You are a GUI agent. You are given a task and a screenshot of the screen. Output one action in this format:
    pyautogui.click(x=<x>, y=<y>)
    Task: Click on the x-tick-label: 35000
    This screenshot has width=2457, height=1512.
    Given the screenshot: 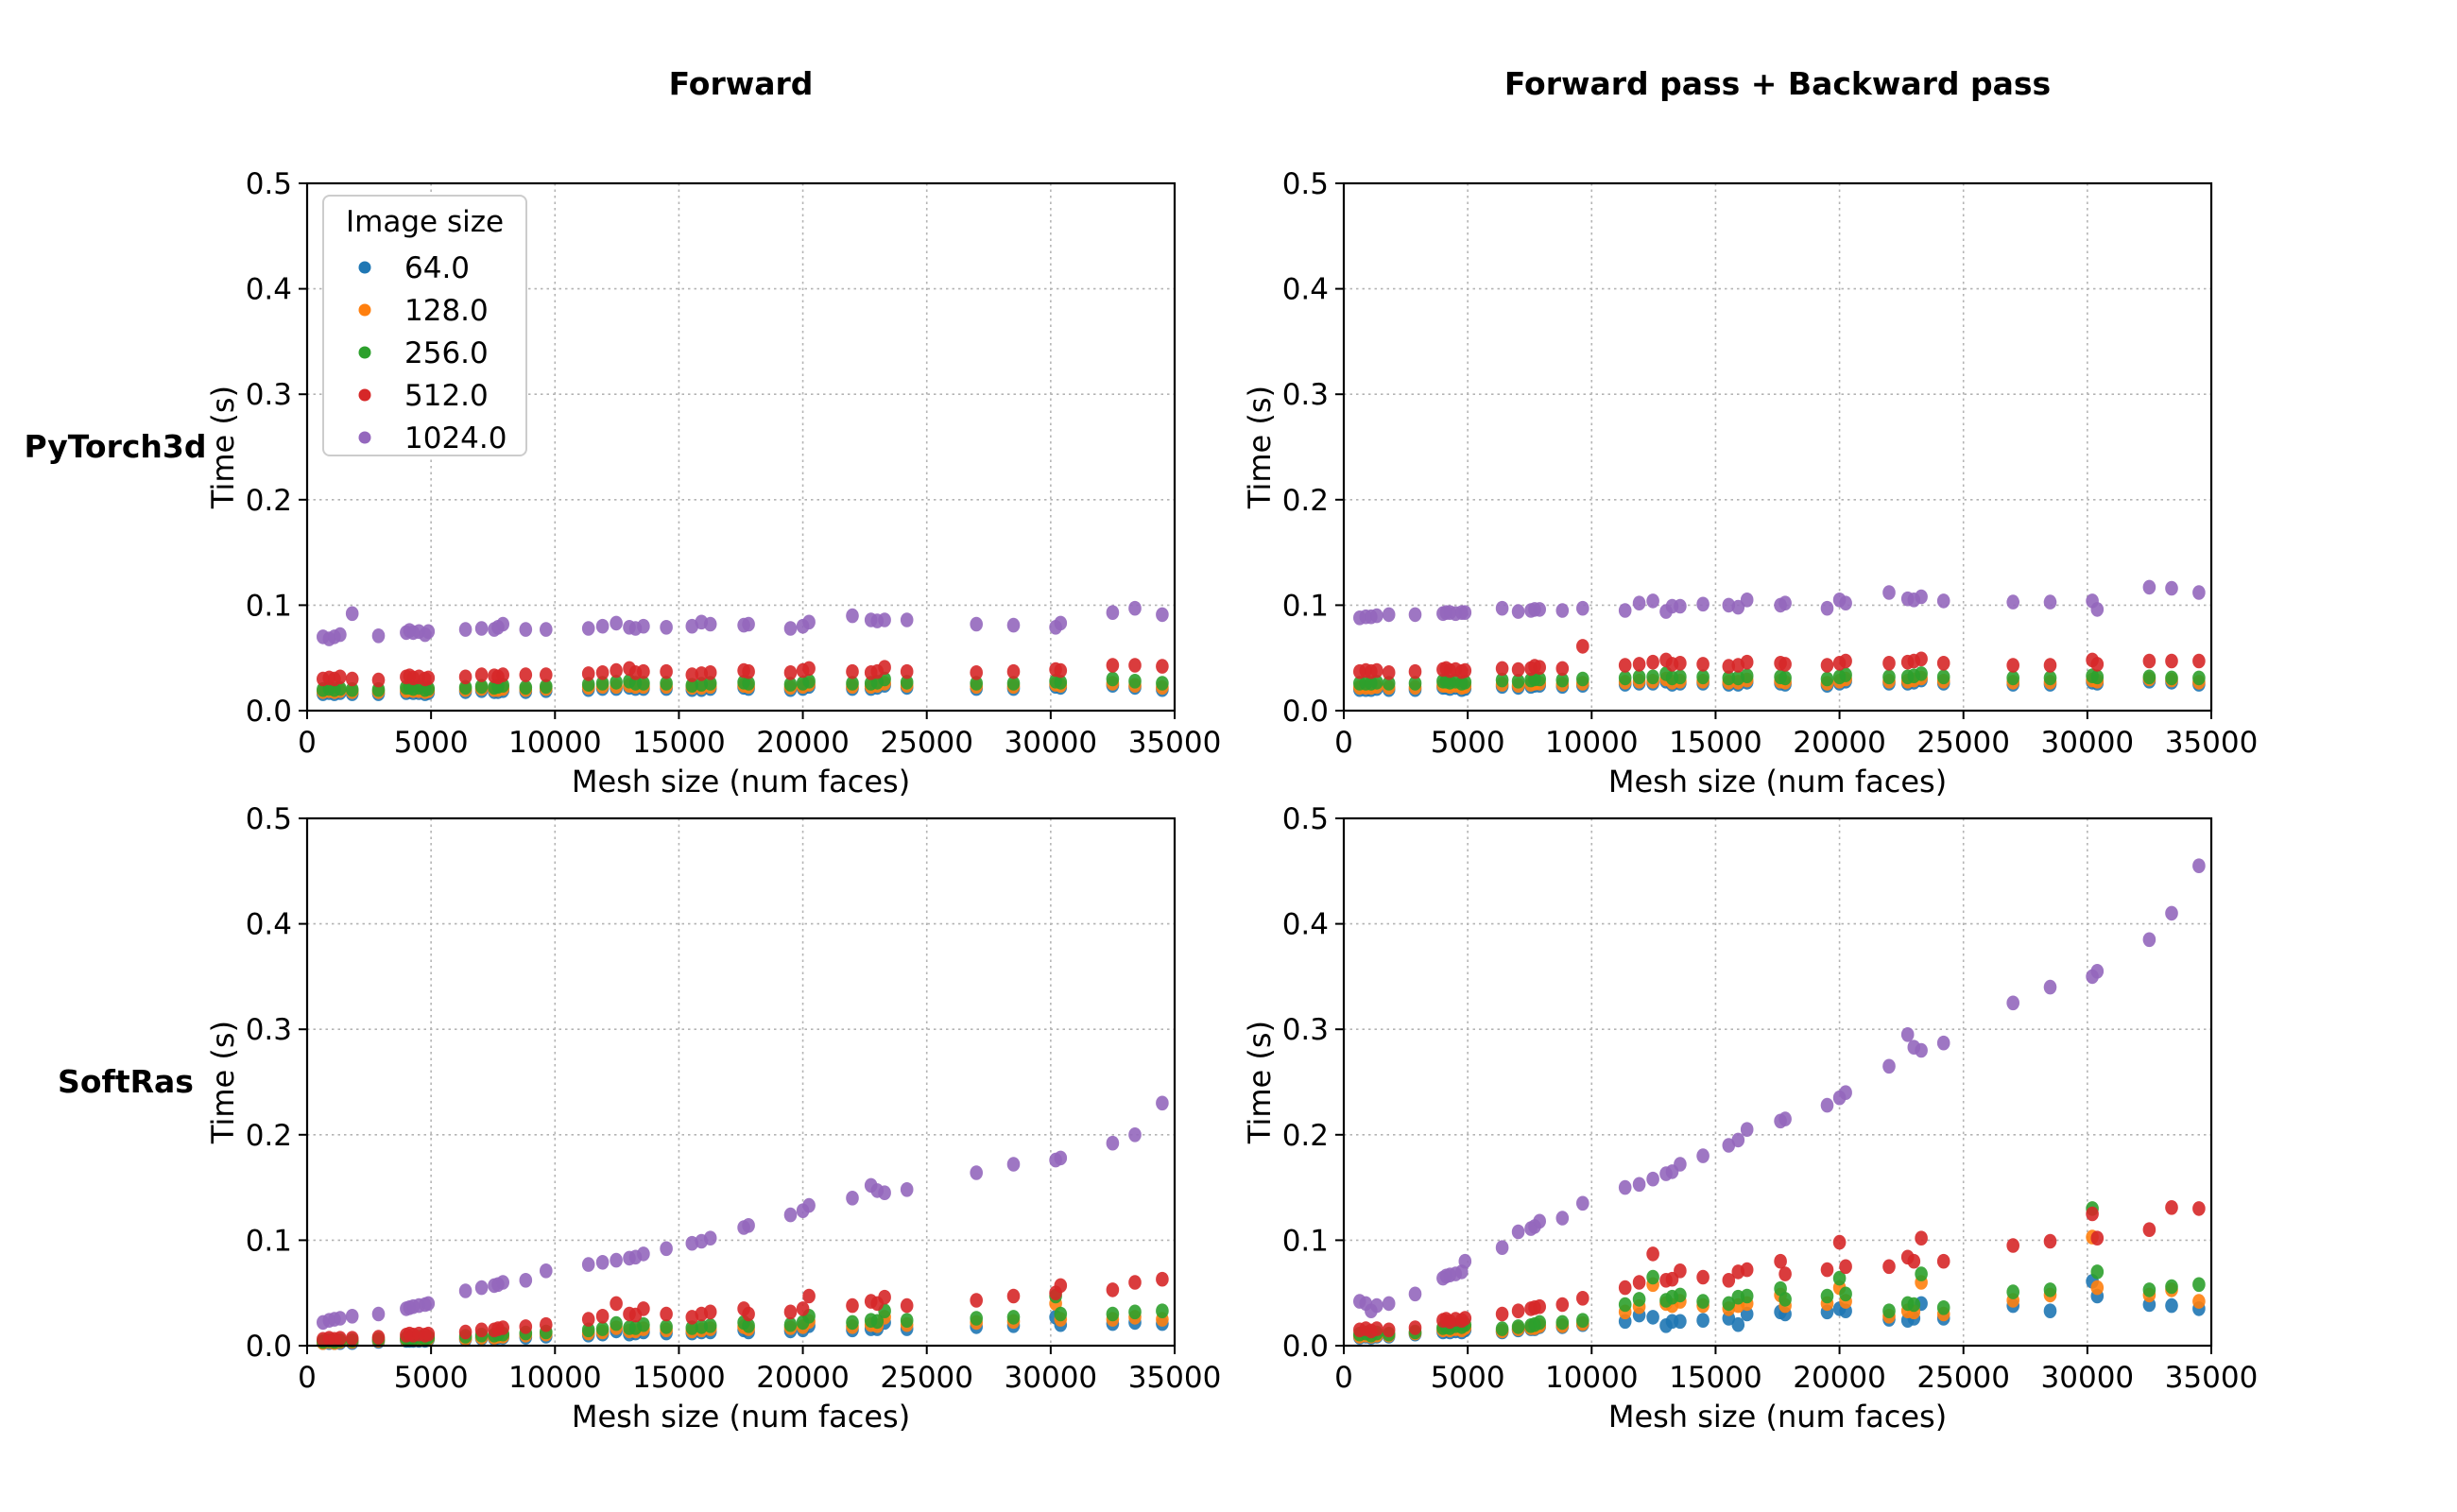 What is the action you would take?
    pyautogui.click(x=1175, y=743)
    